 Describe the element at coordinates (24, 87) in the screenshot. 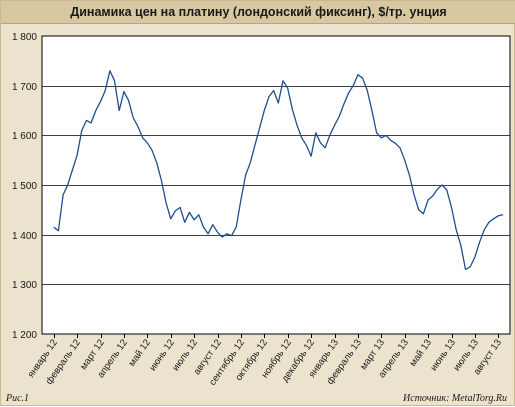

I see `y-tick-label: 1 700` at that location.